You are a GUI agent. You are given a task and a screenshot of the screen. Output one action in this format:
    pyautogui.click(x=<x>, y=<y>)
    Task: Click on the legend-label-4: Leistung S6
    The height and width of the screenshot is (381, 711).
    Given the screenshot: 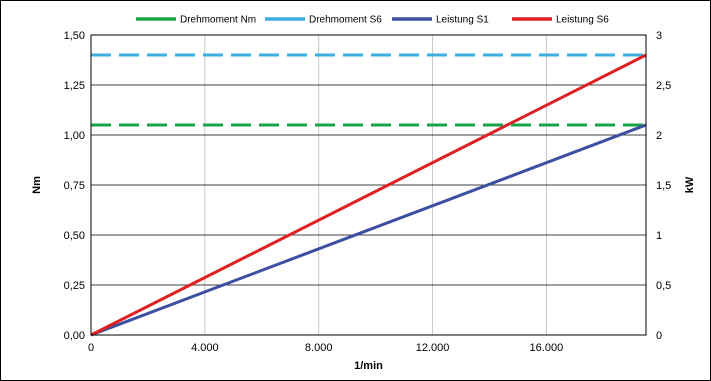 What is the action you would take?
    pyautogui.click(x=582, y=20)
    